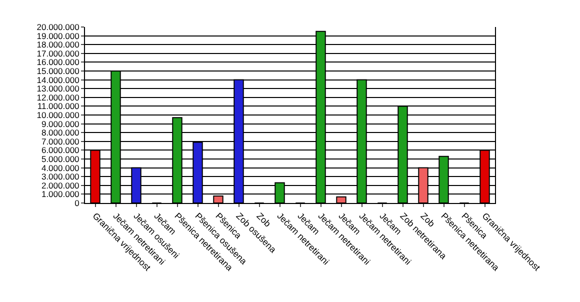 The width and height of the screenshot is (580, 302). Describe the element at coordinates (58, 79) in the screenshot. I see `y-tick-label: 14.000.000` at that location.